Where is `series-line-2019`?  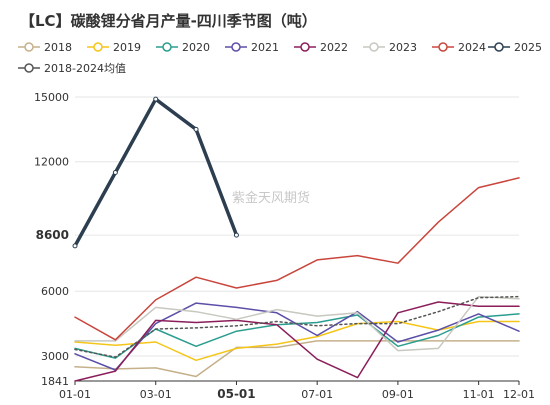 series-line-2019 is located at coordinates (297, 341).